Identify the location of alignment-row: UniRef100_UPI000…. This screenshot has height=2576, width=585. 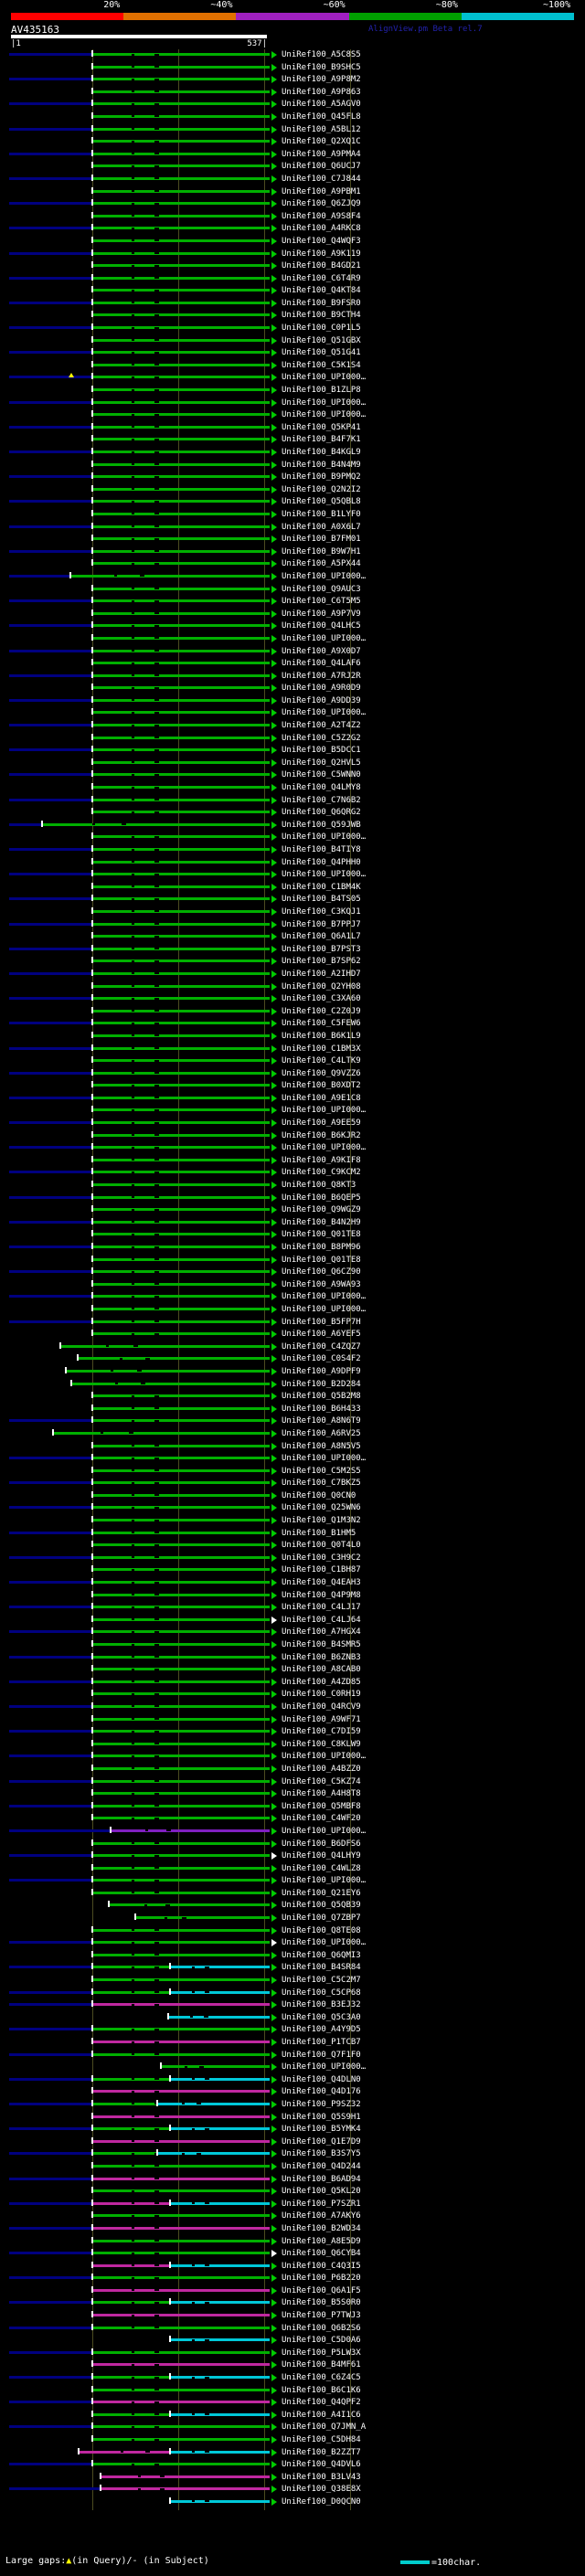
(293, 1148).